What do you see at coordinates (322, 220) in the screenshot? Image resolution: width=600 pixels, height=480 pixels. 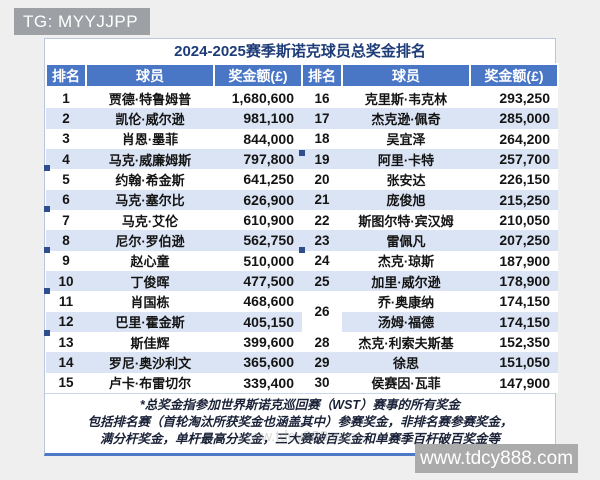 I see `rank-cell: 22` at bounding box center [322, 220].